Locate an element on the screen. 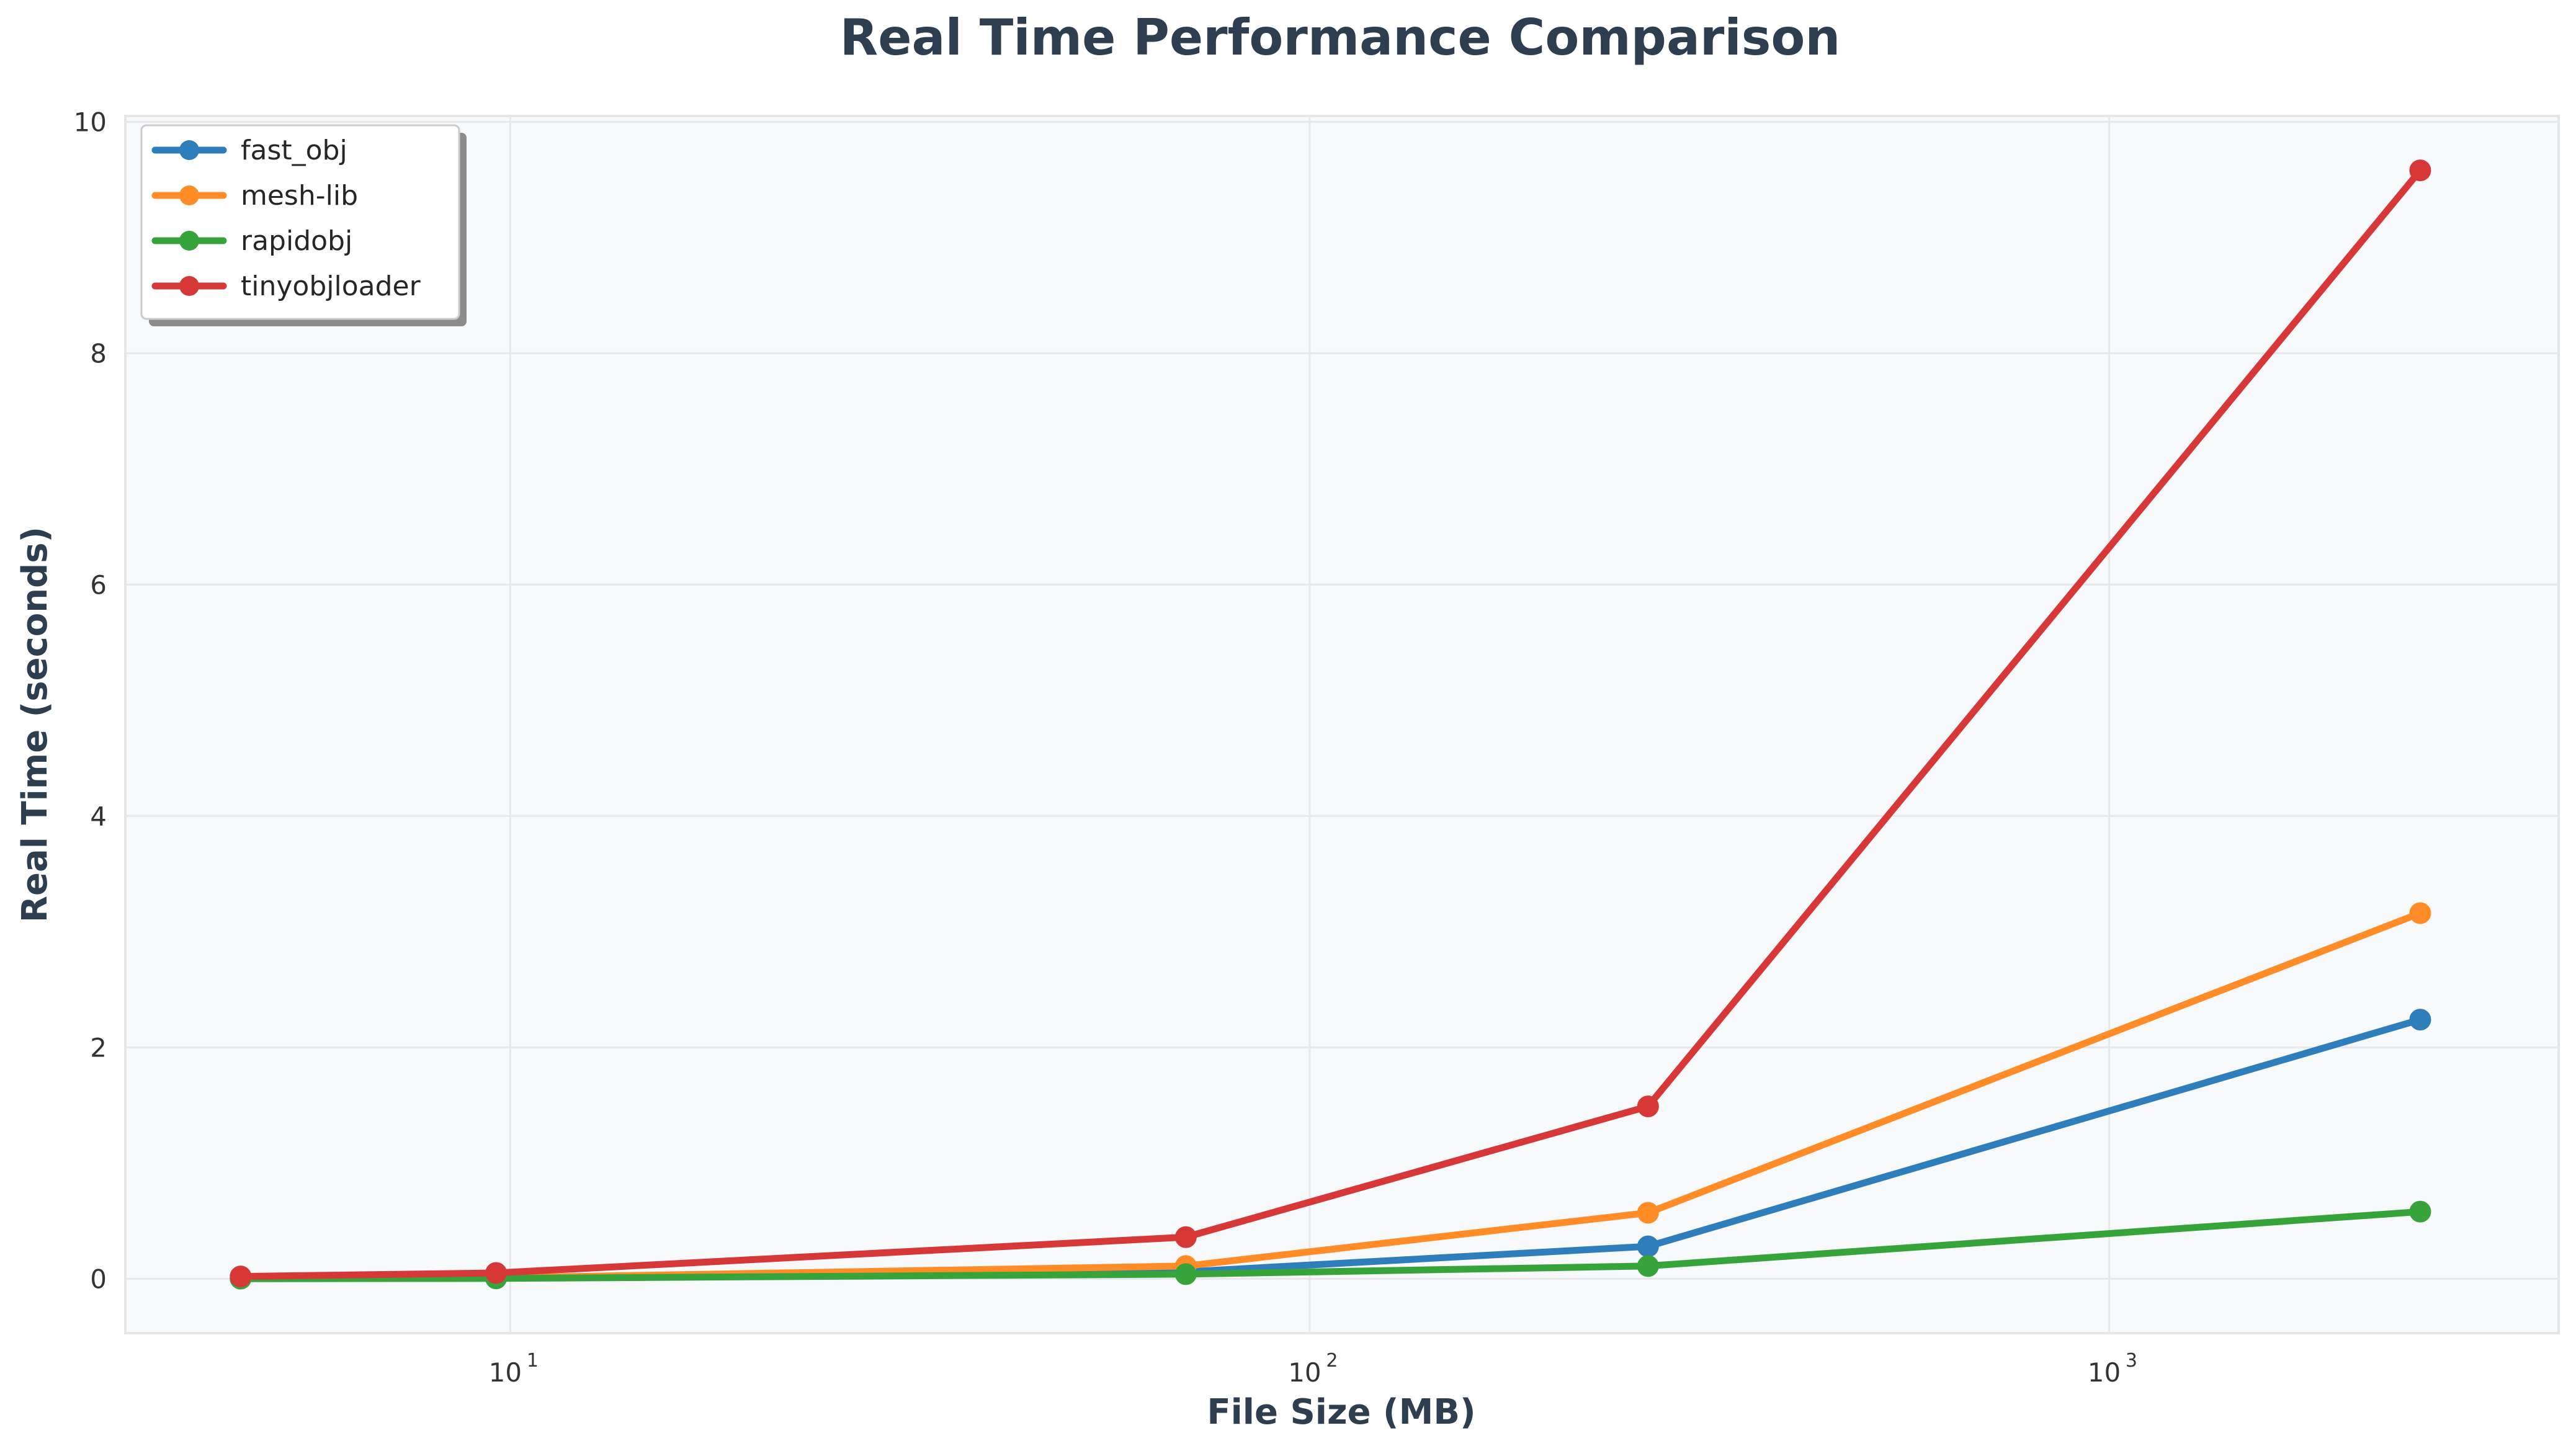  legend-label-fast-obj: fast_obj is located at coordinates (294, 150).